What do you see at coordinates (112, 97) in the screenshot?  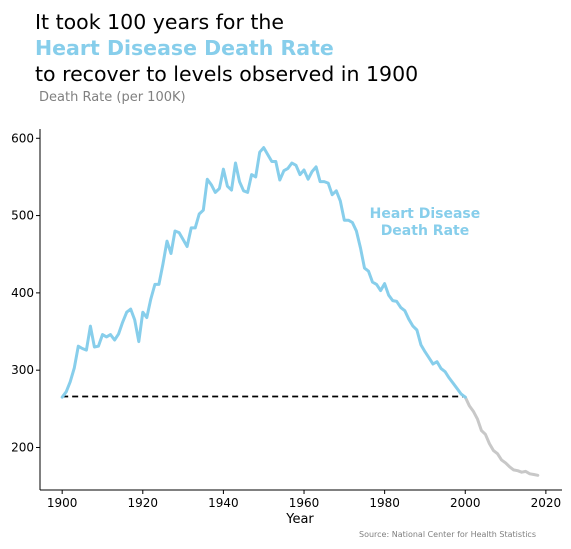 I see `y-axis-subtitle: Death Rate (per 100K)` at bounding box center [112, 97].